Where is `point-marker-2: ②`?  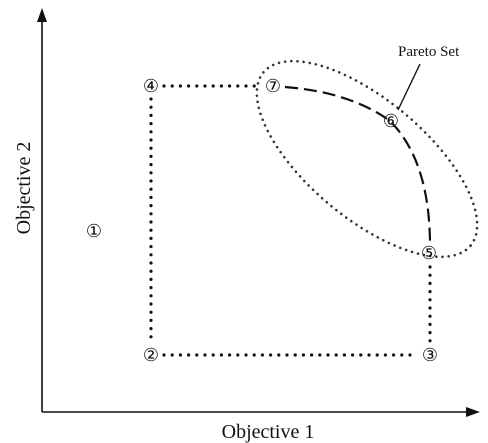
point-marker-2: ② is located at coordinates (151, 355).